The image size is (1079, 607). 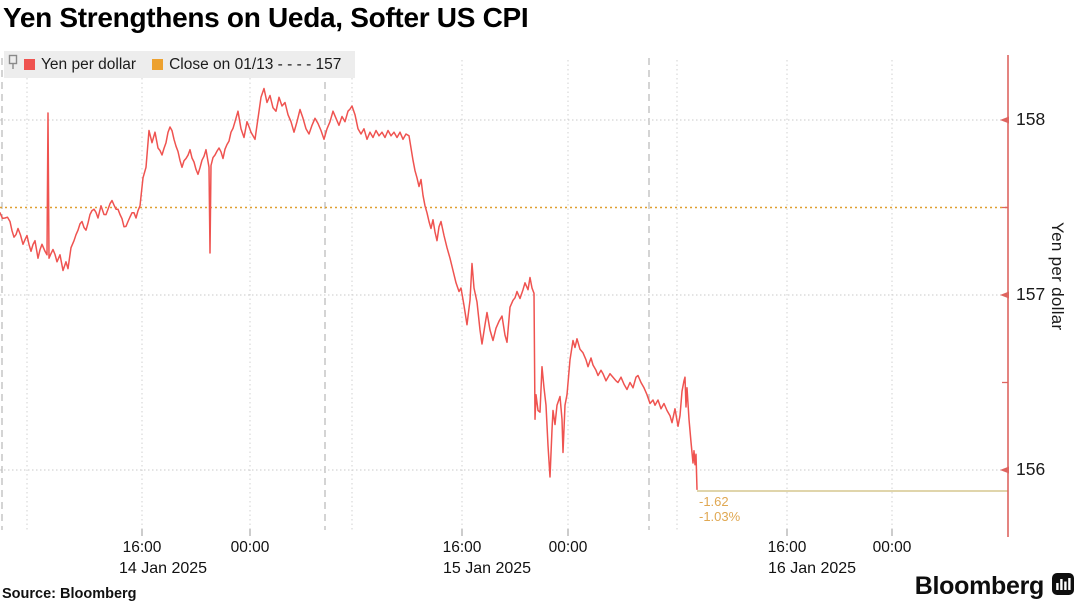 What do you see at coordinates (1063, 586) in the screenshot?
I see `bloomberg-logo-icon` at bounding box center [1063, 586].